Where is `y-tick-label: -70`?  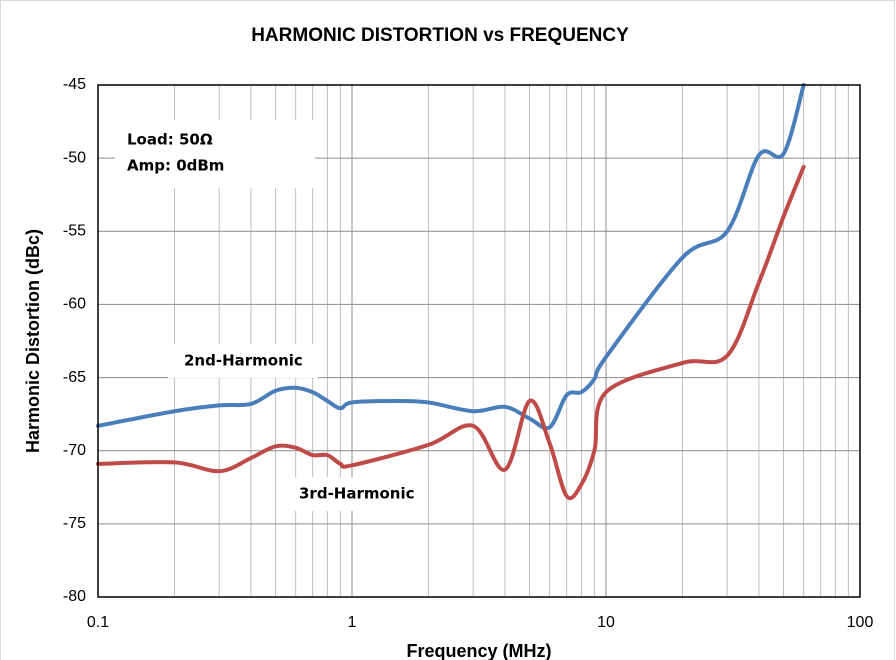
y-tick-label: -70 is located at coordinates (74, 450).